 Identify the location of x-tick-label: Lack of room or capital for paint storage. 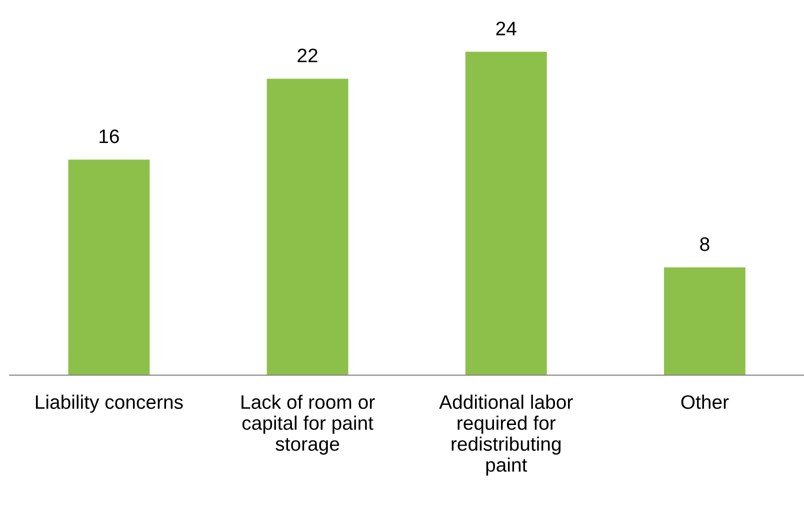
(308, 424).